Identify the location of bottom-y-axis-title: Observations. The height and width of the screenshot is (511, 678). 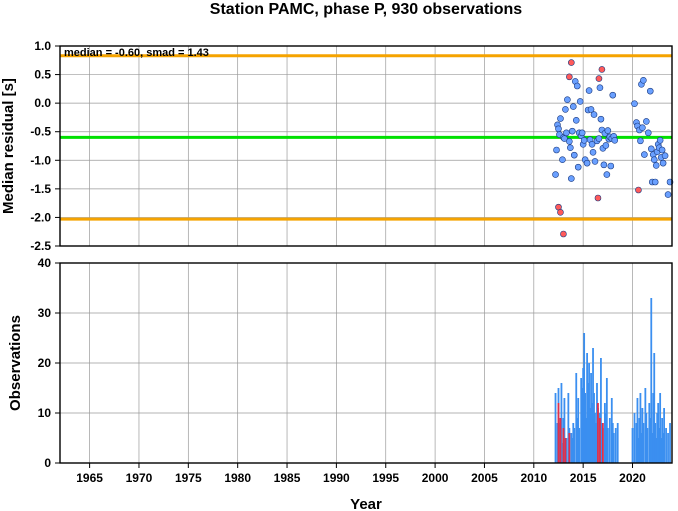
(15, 363).